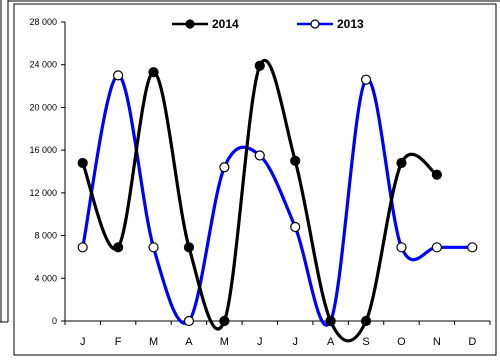 The image size is (500, 361). I want to click on x-tick-label: N, so click(437, 342).